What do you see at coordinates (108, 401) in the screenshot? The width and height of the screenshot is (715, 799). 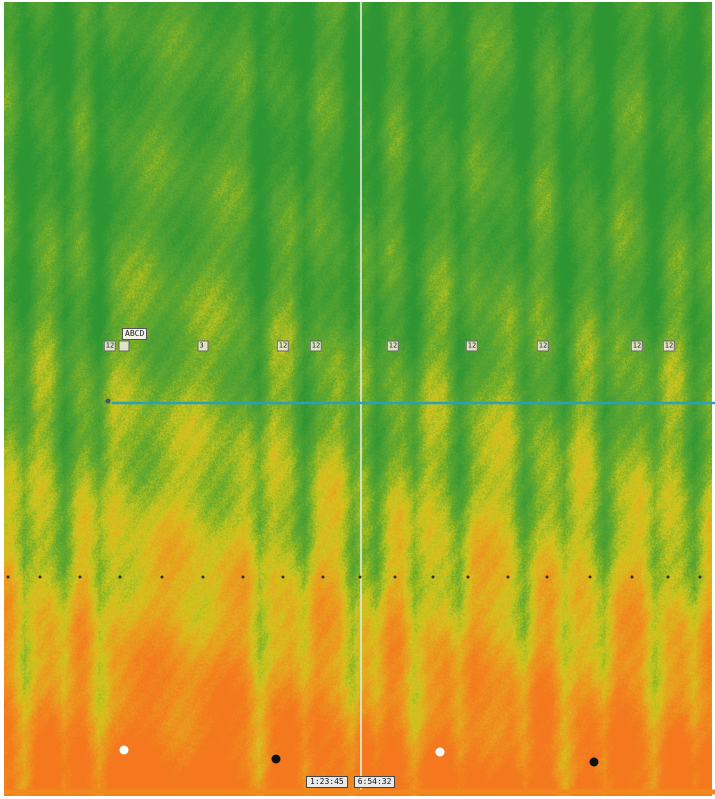 I see `start-marker-dot` at bounding box center [108, 401].